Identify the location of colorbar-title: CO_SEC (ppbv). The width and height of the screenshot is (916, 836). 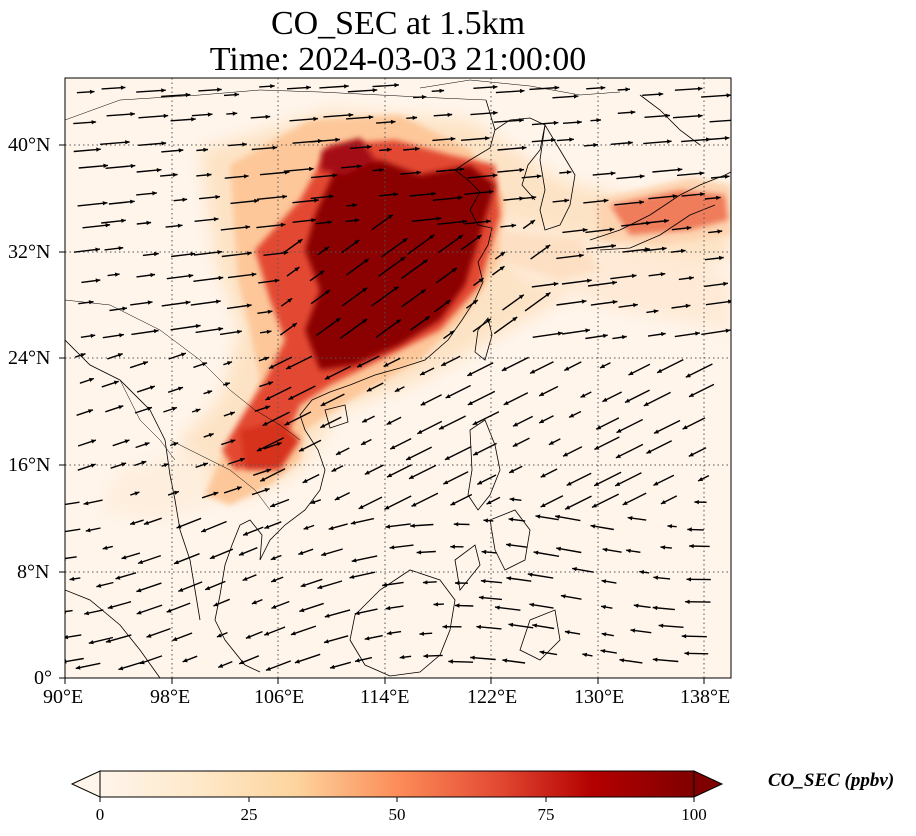
(831, 780).